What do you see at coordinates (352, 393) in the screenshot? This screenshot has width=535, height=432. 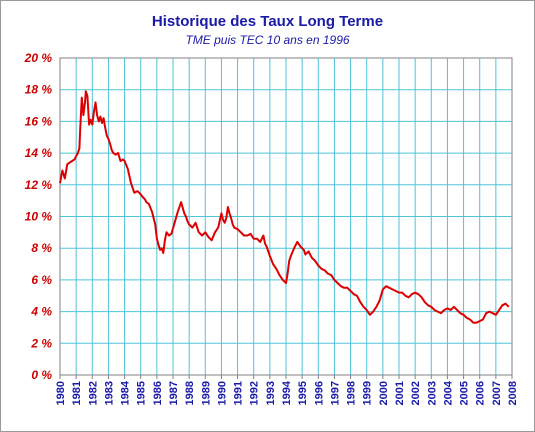 I see `x-tick-label: 1998` at bounding box center [352, 393].